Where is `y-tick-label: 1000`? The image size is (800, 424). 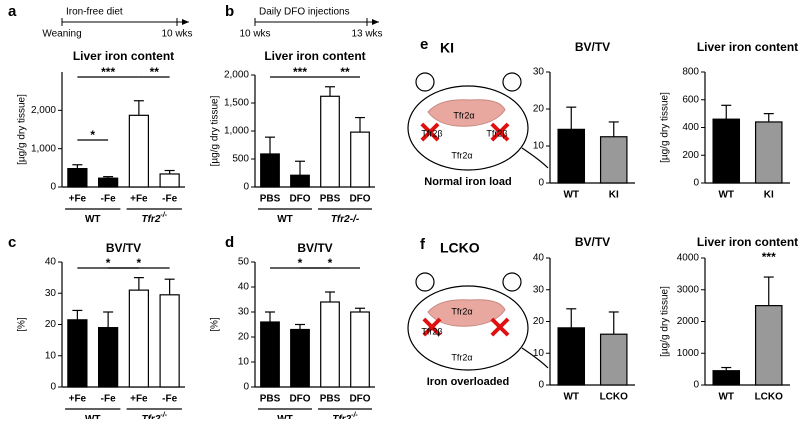
y-tick-label: 1000 is located at coordinates (688, 353).